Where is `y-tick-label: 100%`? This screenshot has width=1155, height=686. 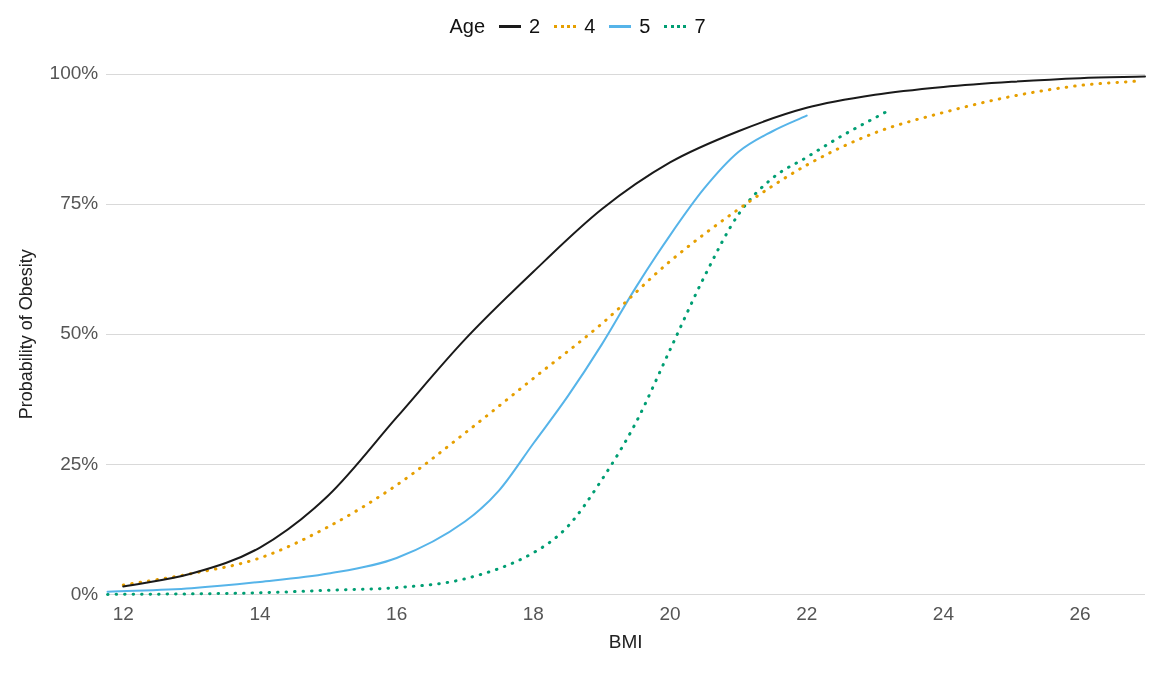 y-tick-label: 100% is located at coordinates (74, 73).